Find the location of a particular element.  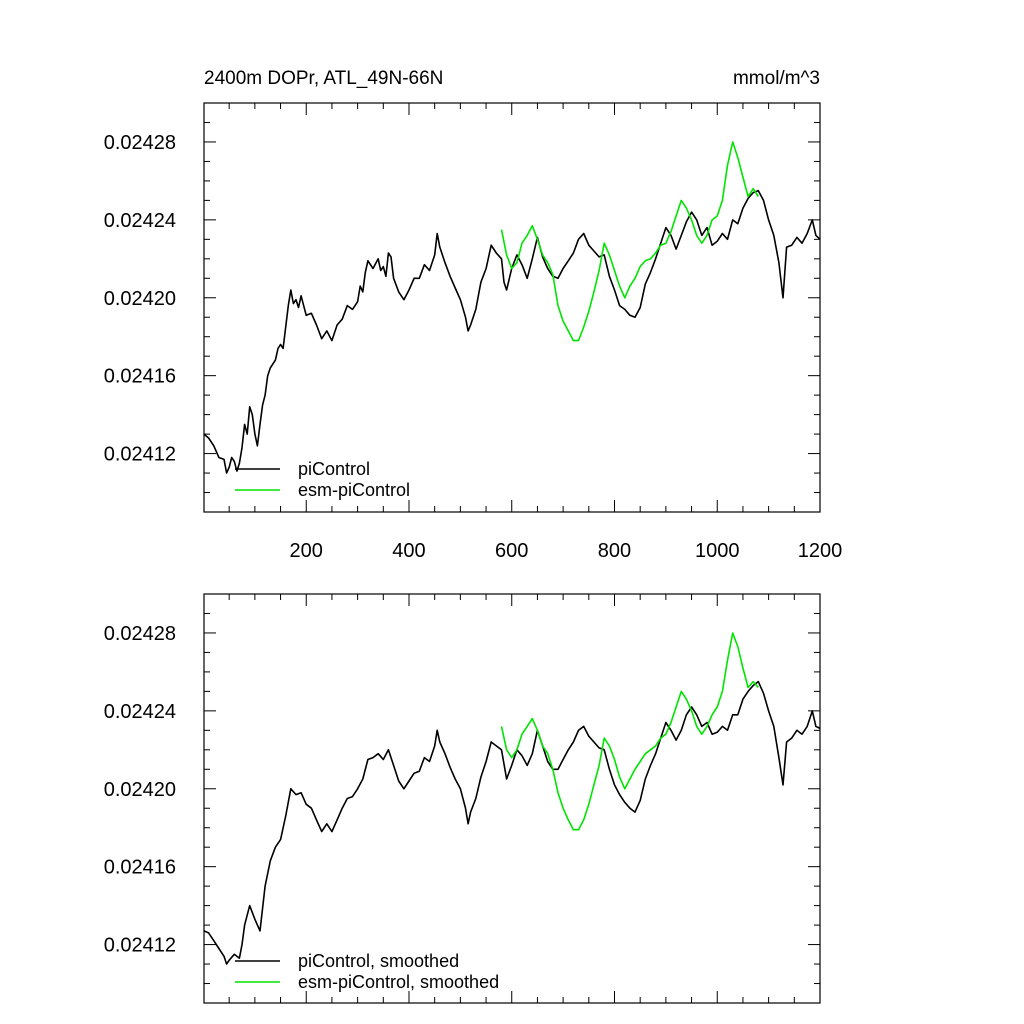

legend: piControl esm-piControl is located at coordinates (322, 479).